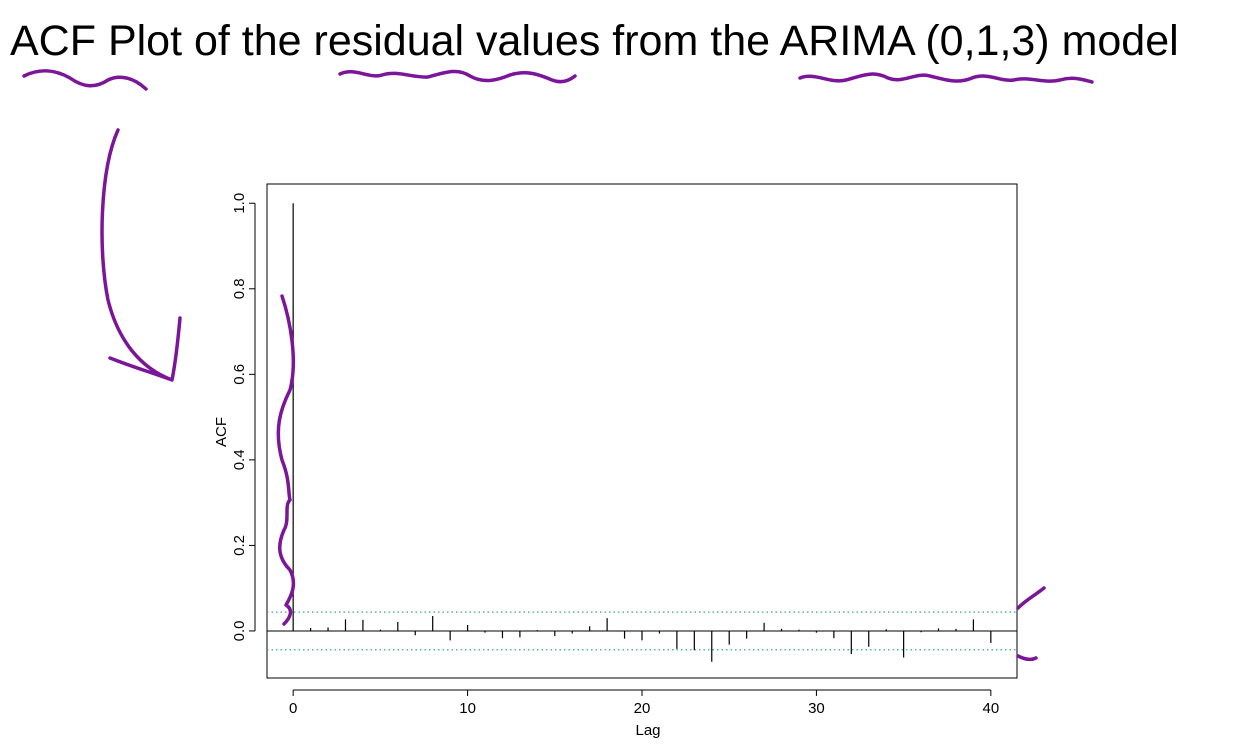 Image resolution: width=1240 pixels, height=744 pixels. Describe the element at coordinates (85, 80) in the screenshot. I see `underline-acf-squiggle` at that location.